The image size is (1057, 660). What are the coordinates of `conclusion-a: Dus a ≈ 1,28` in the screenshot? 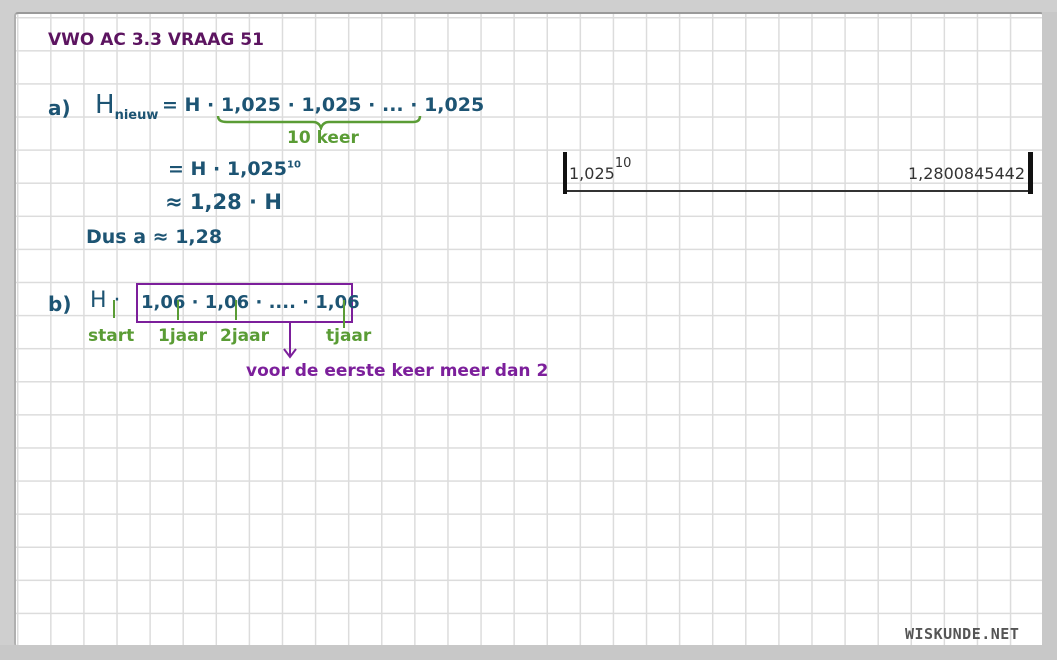 It's located at (154, 237).